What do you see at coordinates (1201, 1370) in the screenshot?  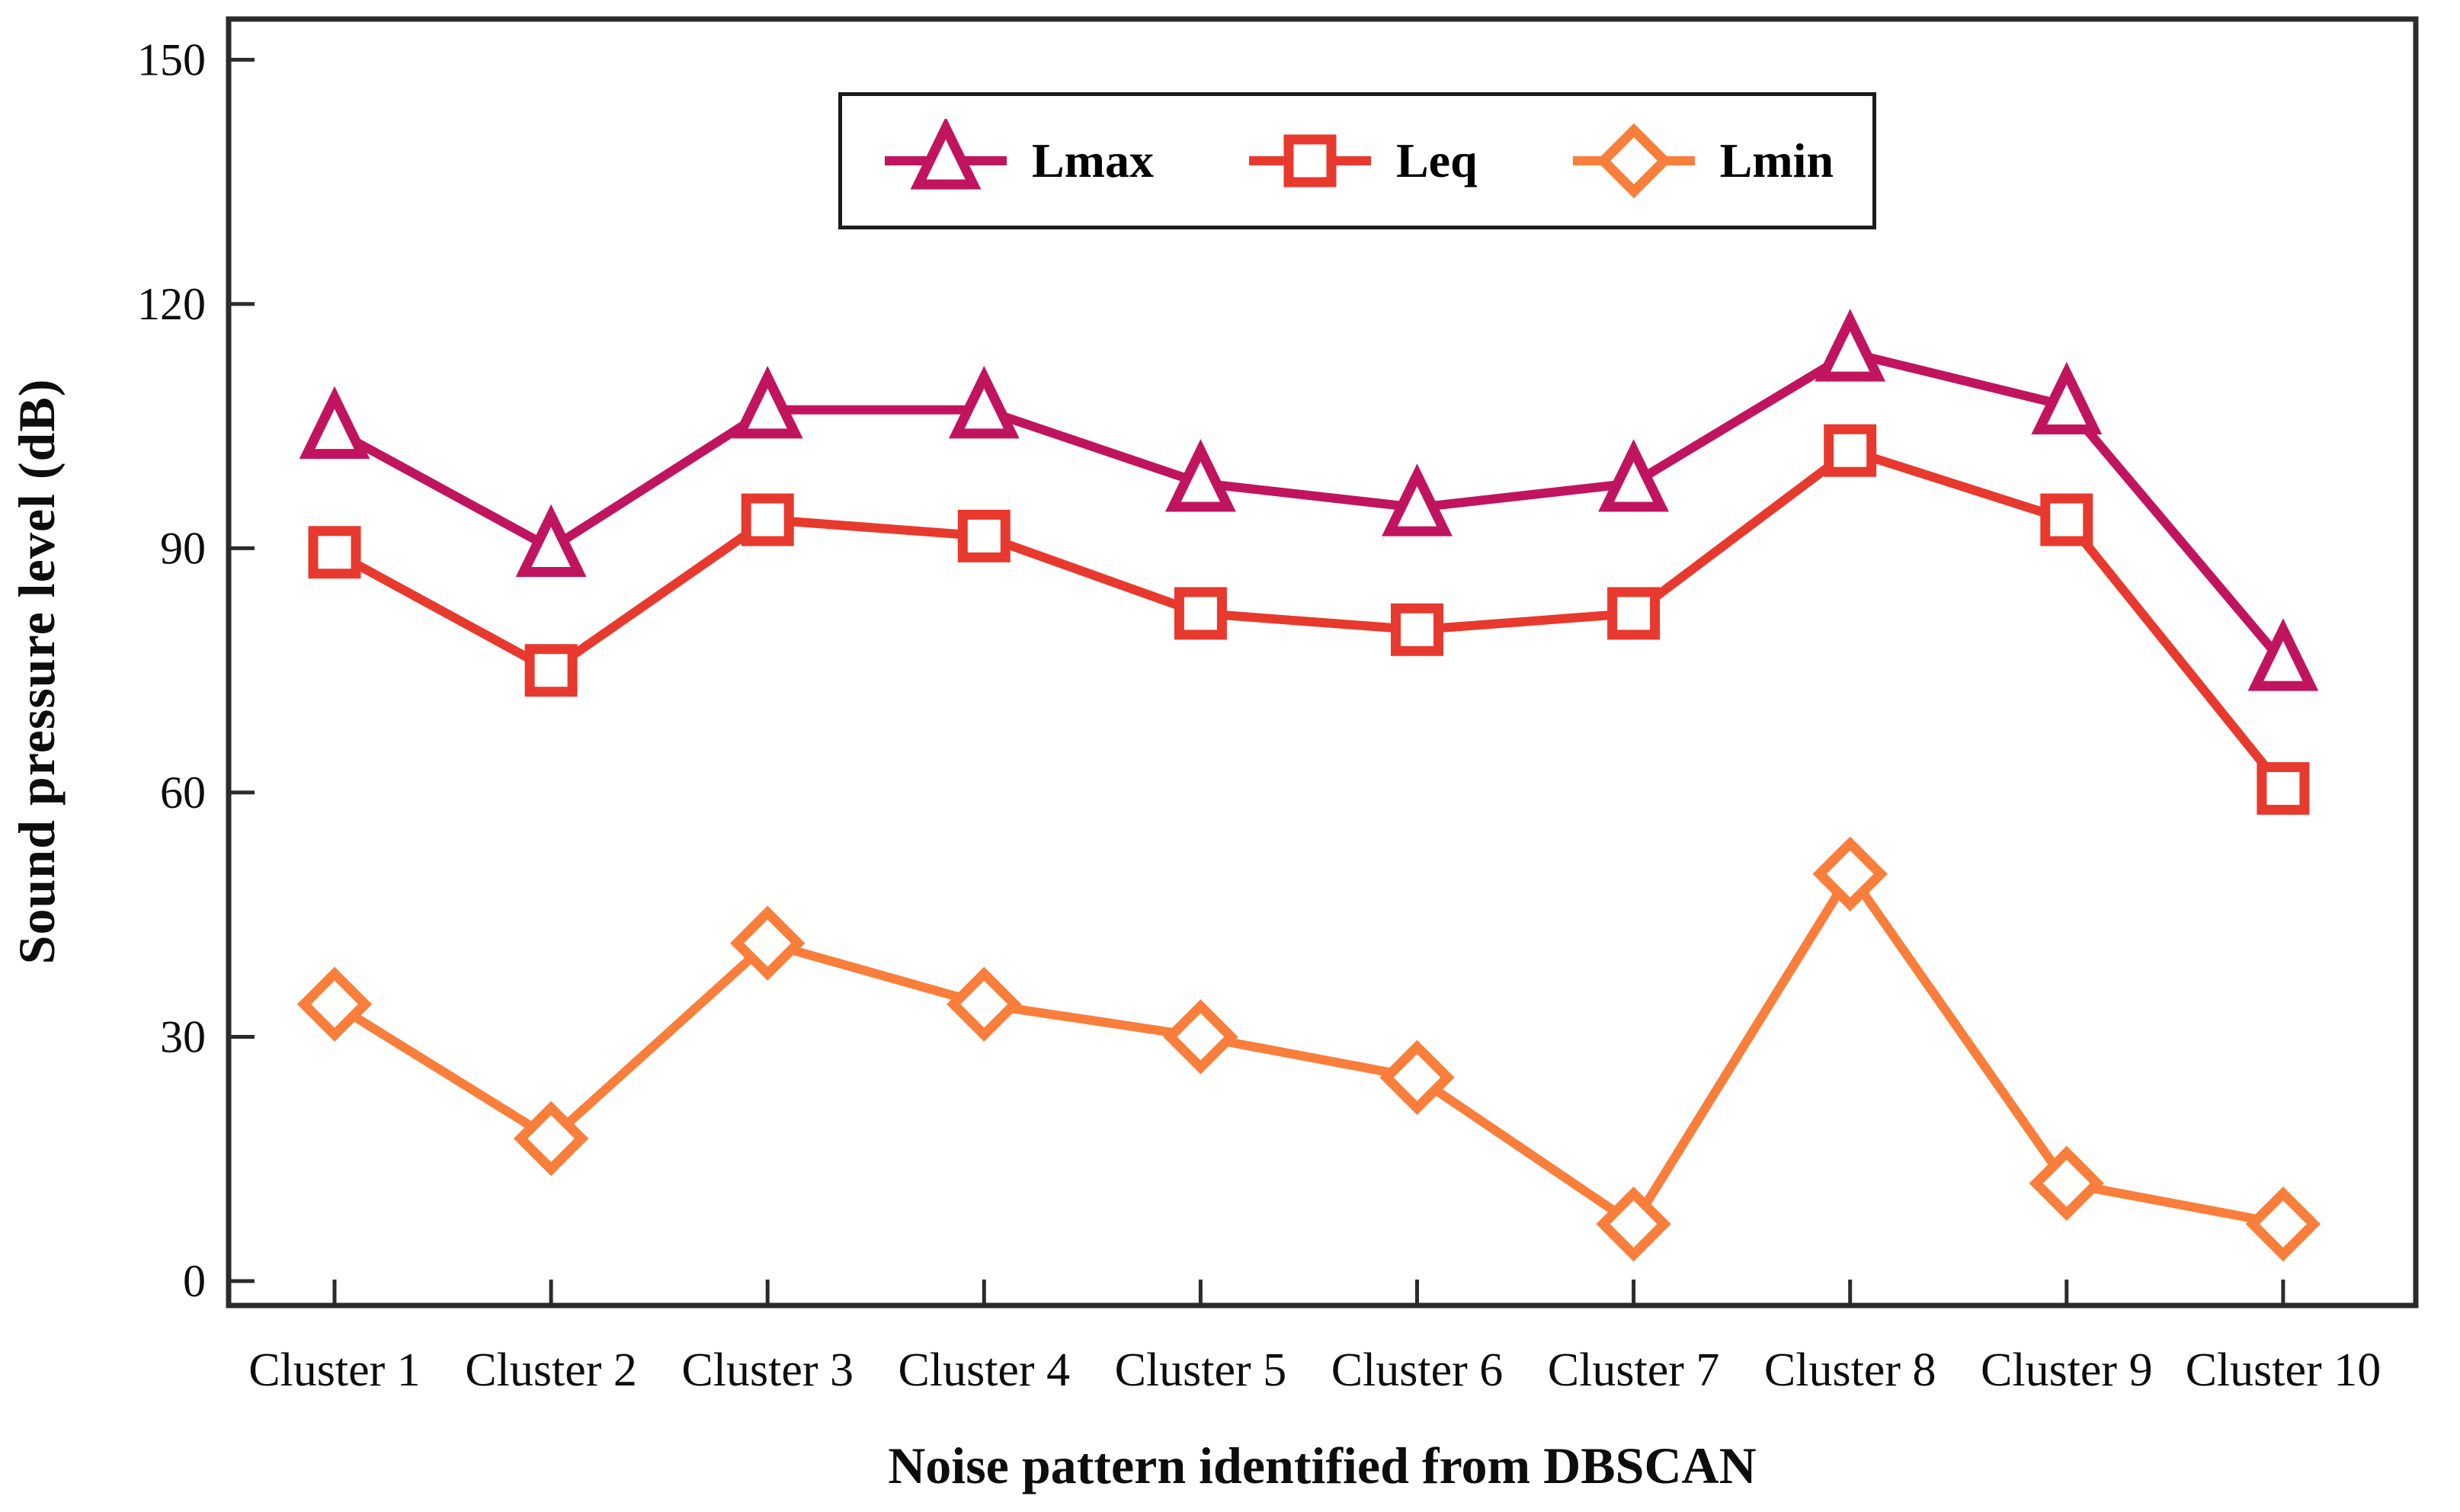 I see `x-tick-label: Cluster 5` at bounding box center [1201, 1370].